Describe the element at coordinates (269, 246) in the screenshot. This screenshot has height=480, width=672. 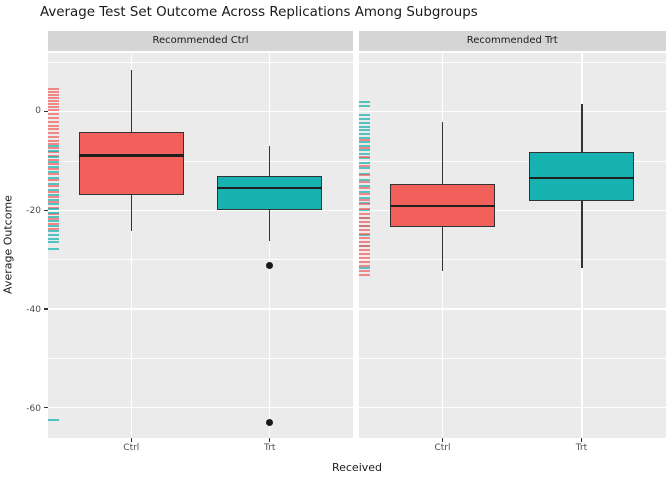
I see `gridline-vertical` at that location.